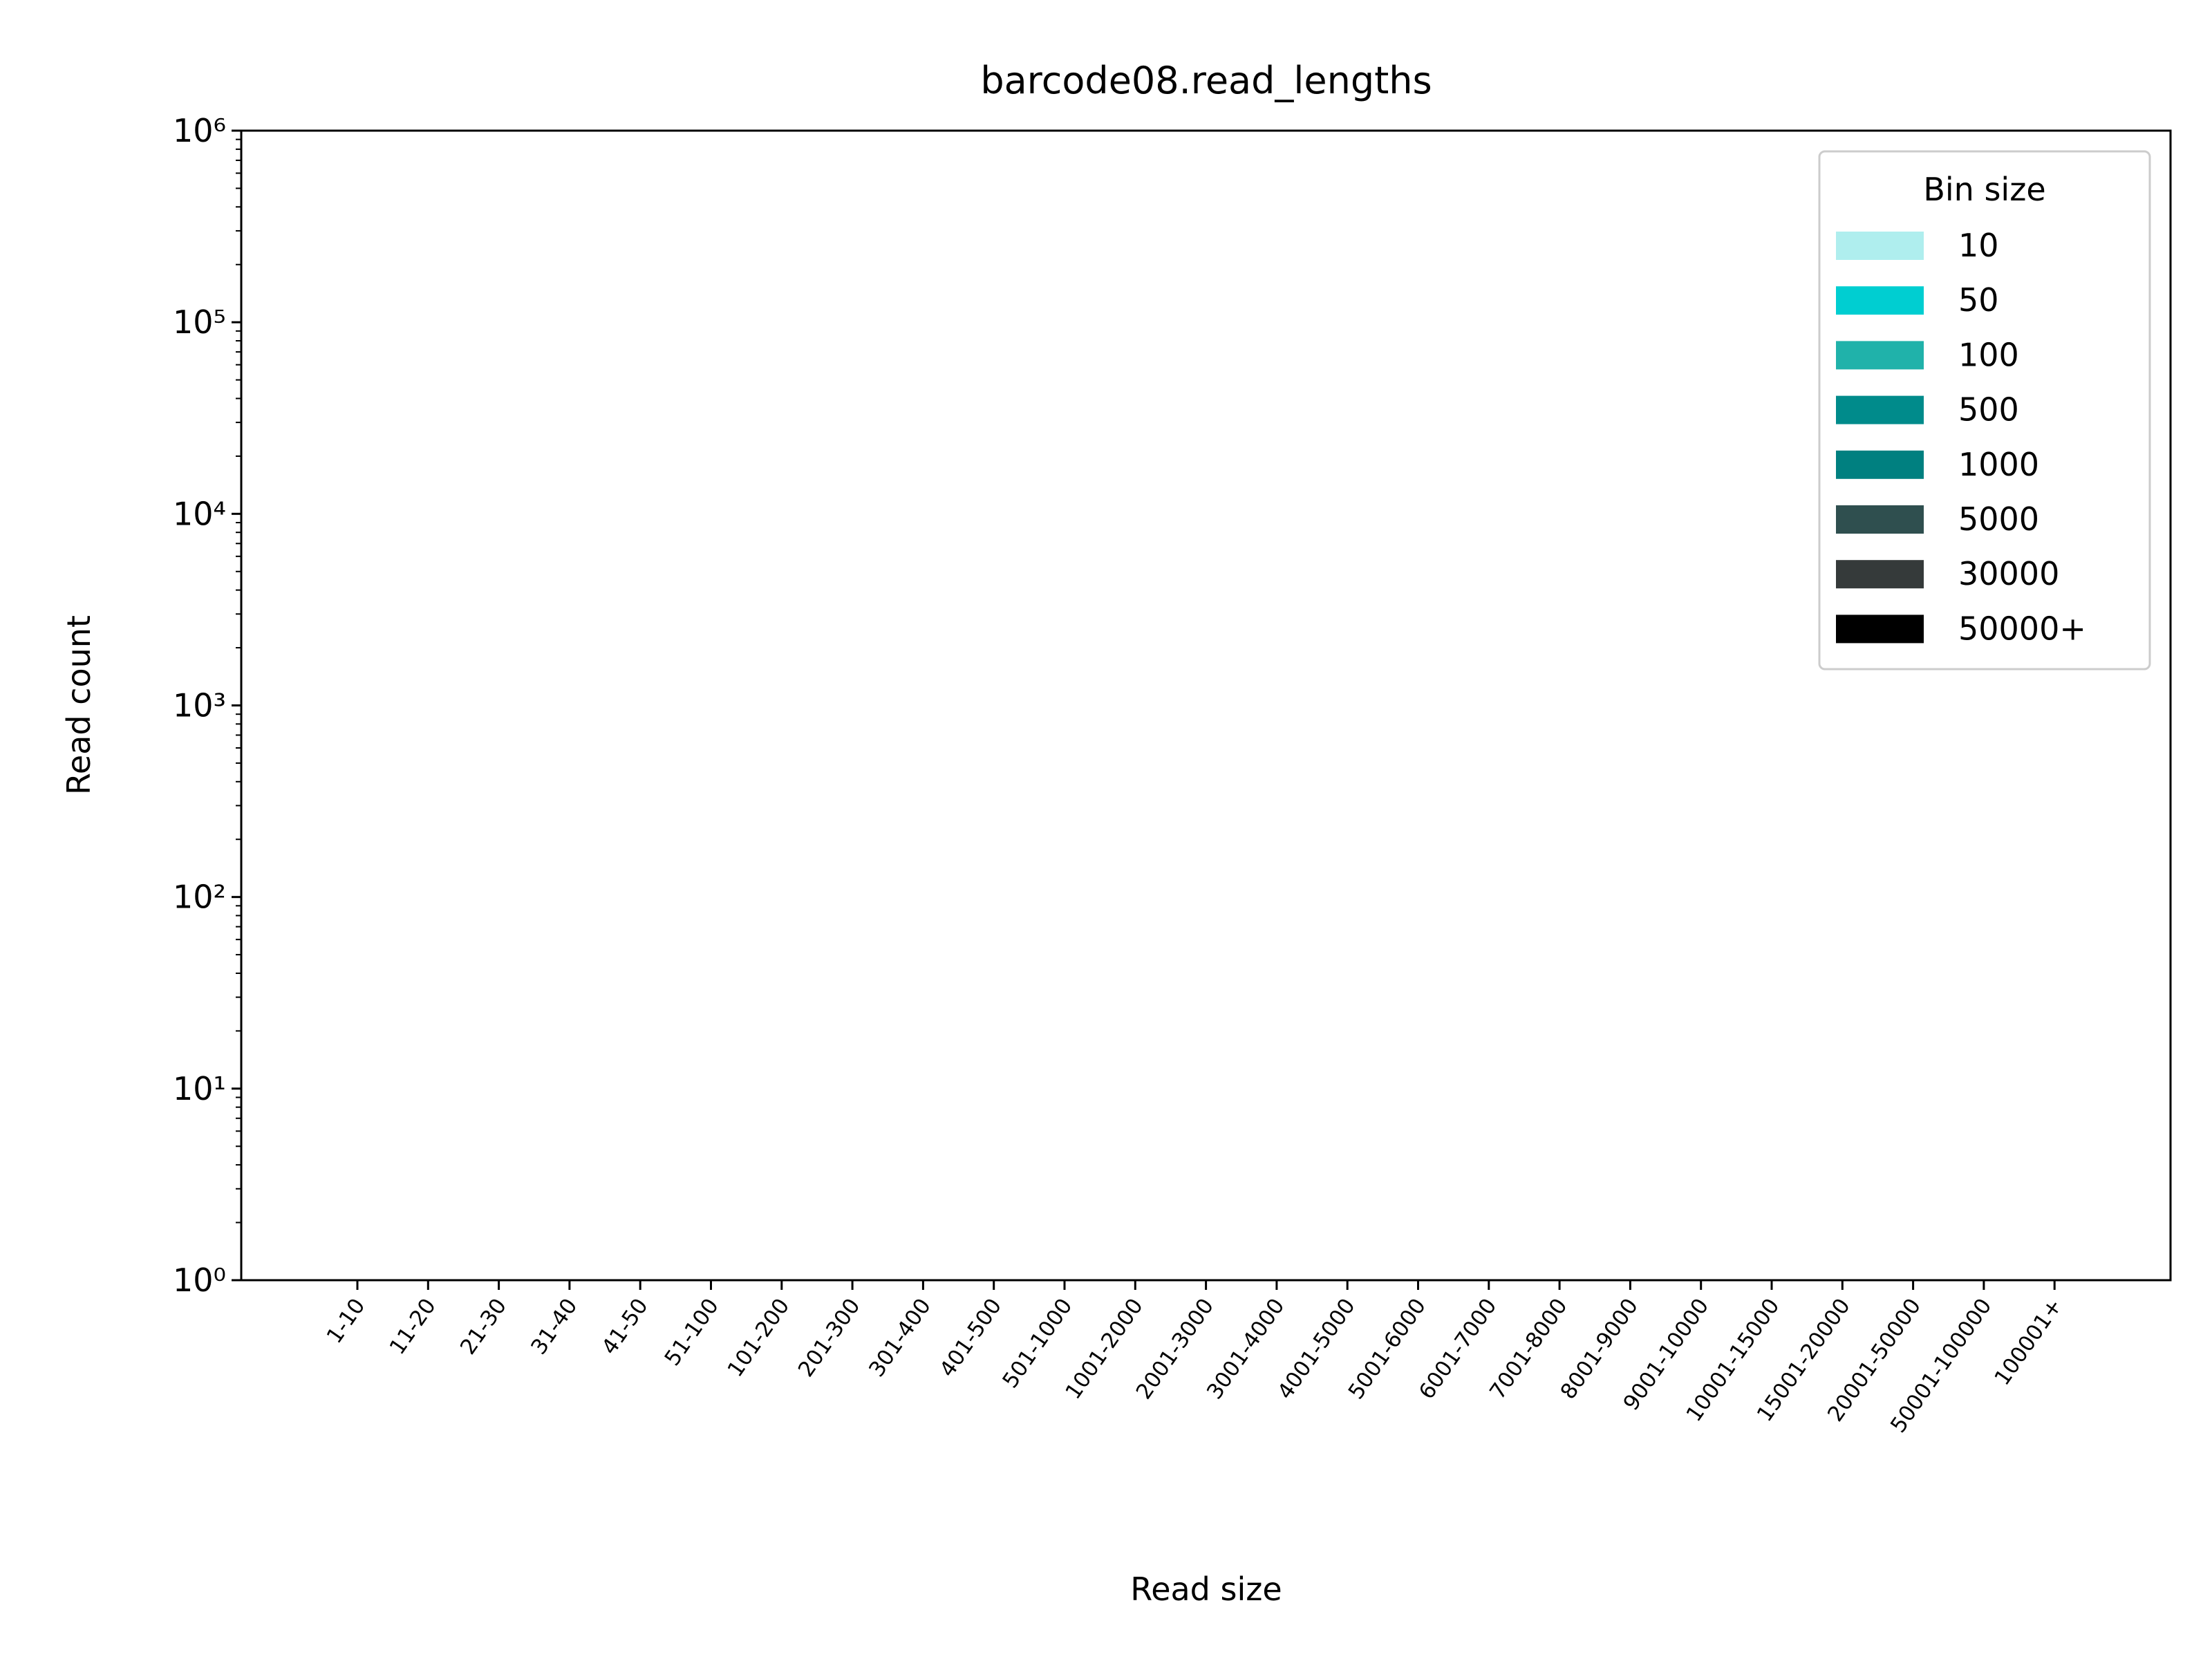 The width and height of the screenshot is (2212, 1659). What do you see at coordinates (199, 322) in the screenshot?
I see `y-tick-label: 10⁵` at bounding box center [199, 322].